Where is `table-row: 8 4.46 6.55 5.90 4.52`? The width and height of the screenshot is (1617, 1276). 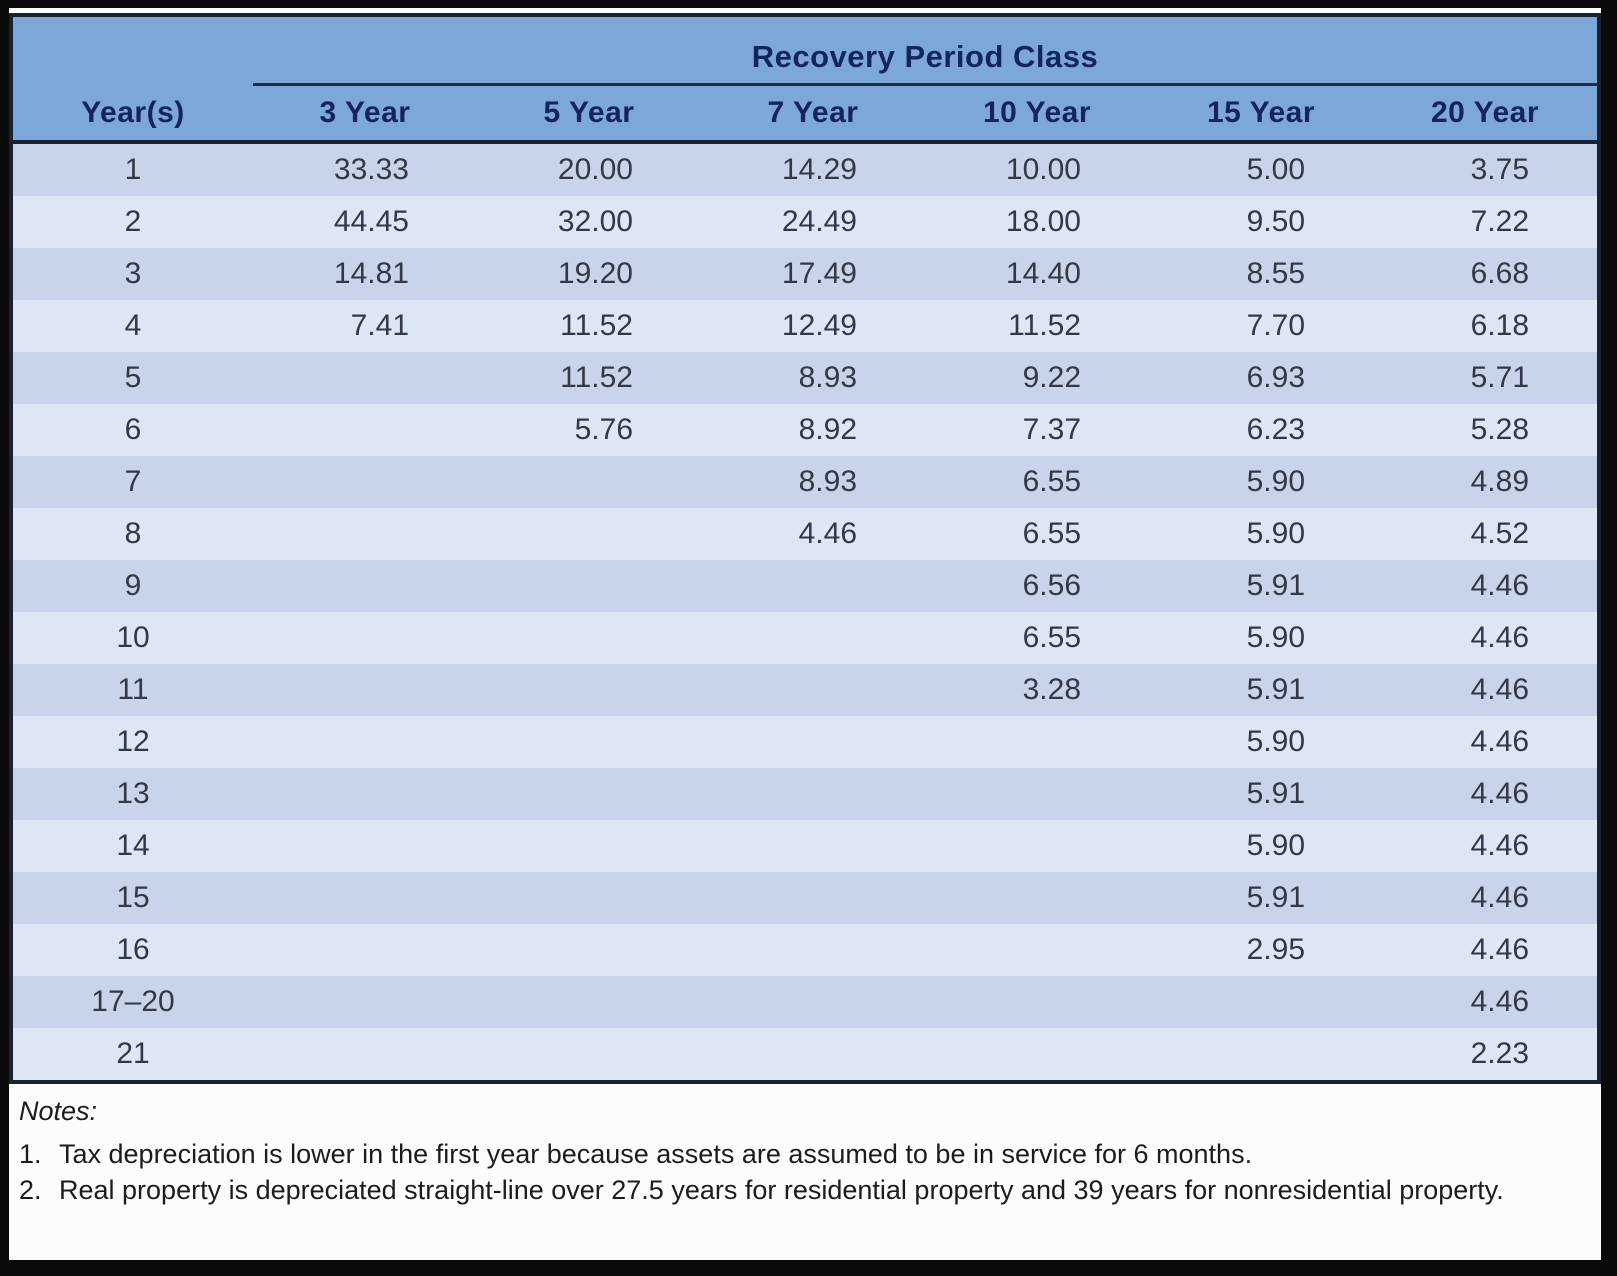 table-row: 8 4.46 6.55 5.90 4.52 is located at coordinates (805, 534).